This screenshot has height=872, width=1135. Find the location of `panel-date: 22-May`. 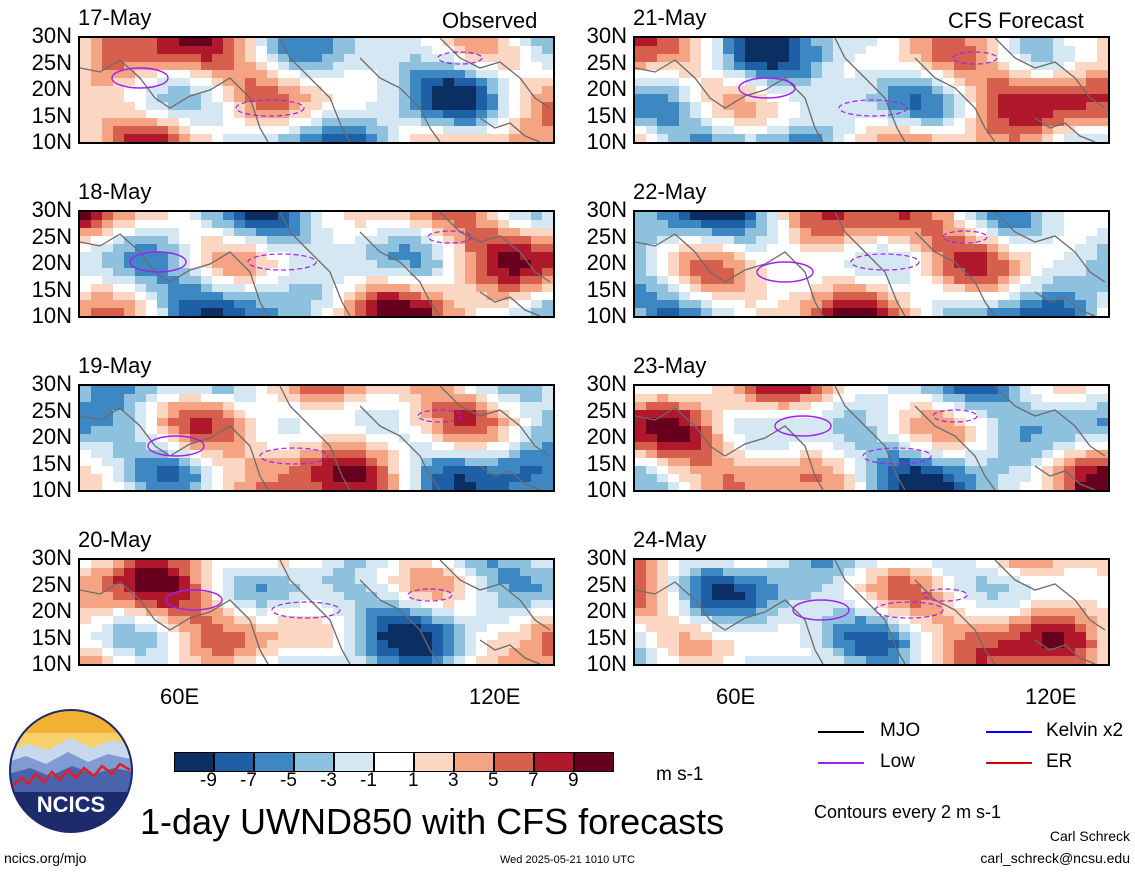

panel-date: 22-May is located at coordinates (670, 191).